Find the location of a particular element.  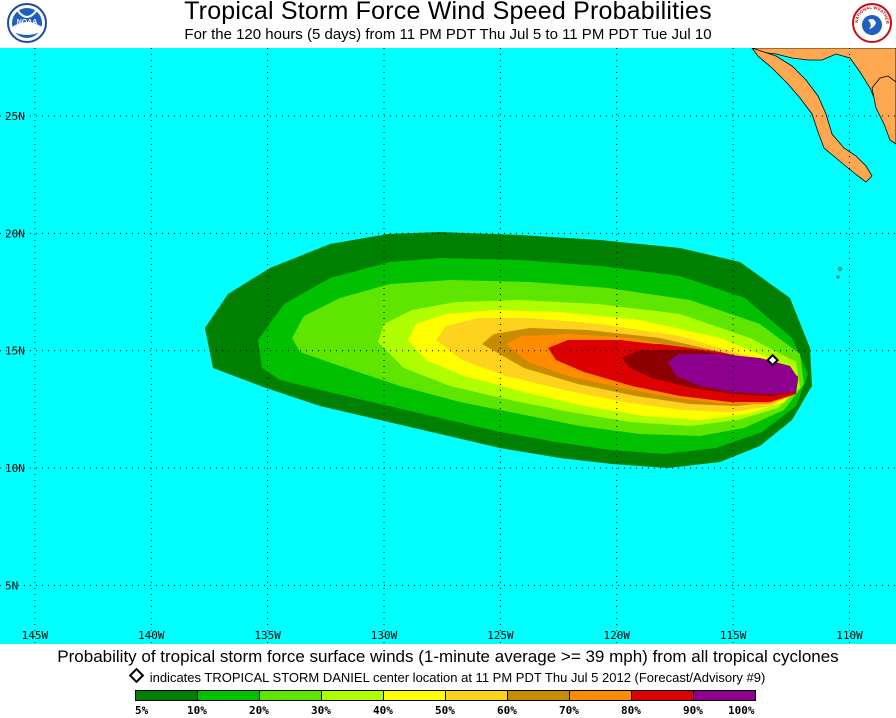

latitude-label: 20N is located at coordinates (15, 233).